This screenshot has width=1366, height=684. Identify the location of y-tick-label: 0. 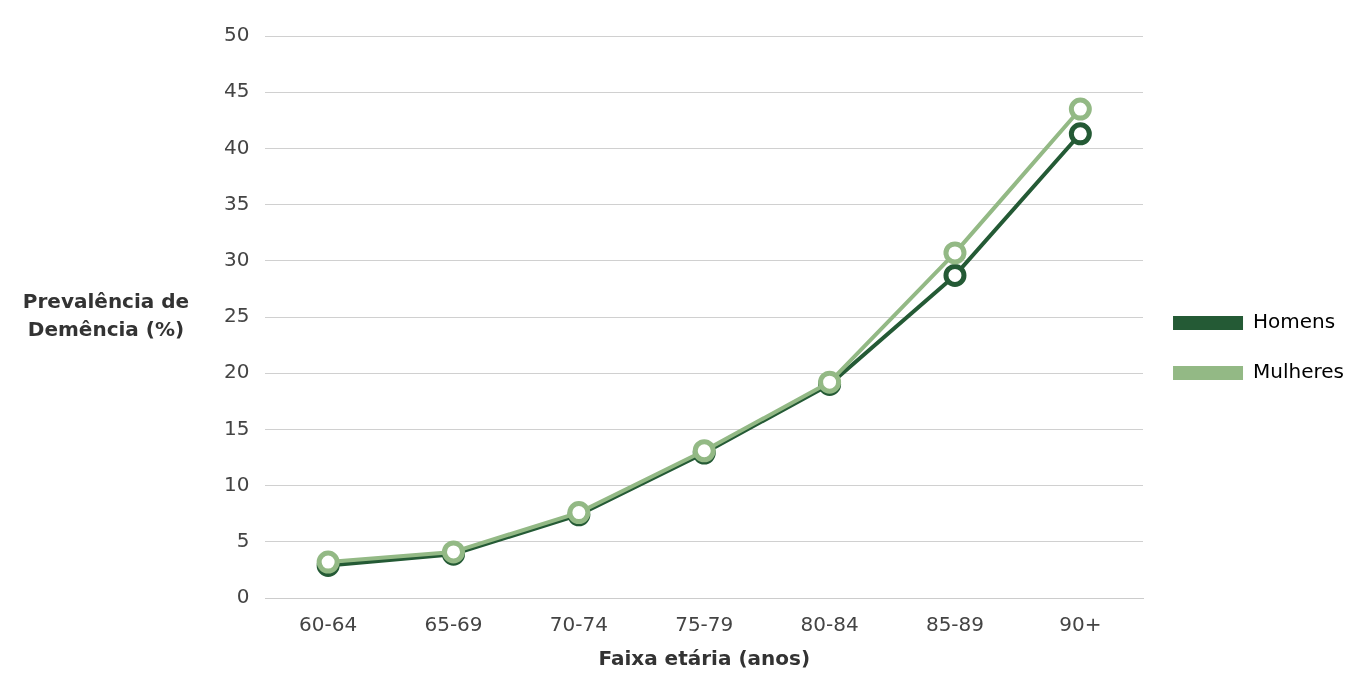
(243, 596).